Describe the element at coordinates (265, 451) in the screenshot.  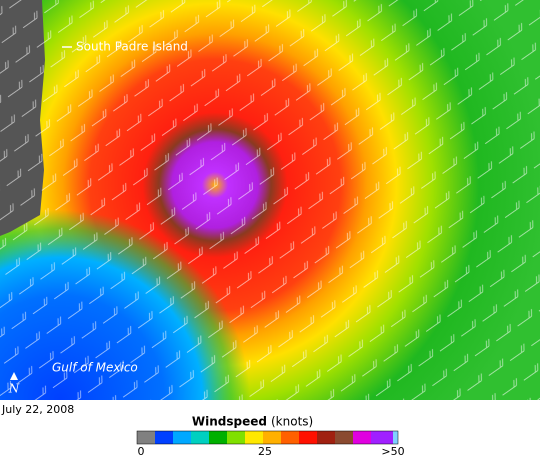
I see `legend-tick-label: 25` at that location.